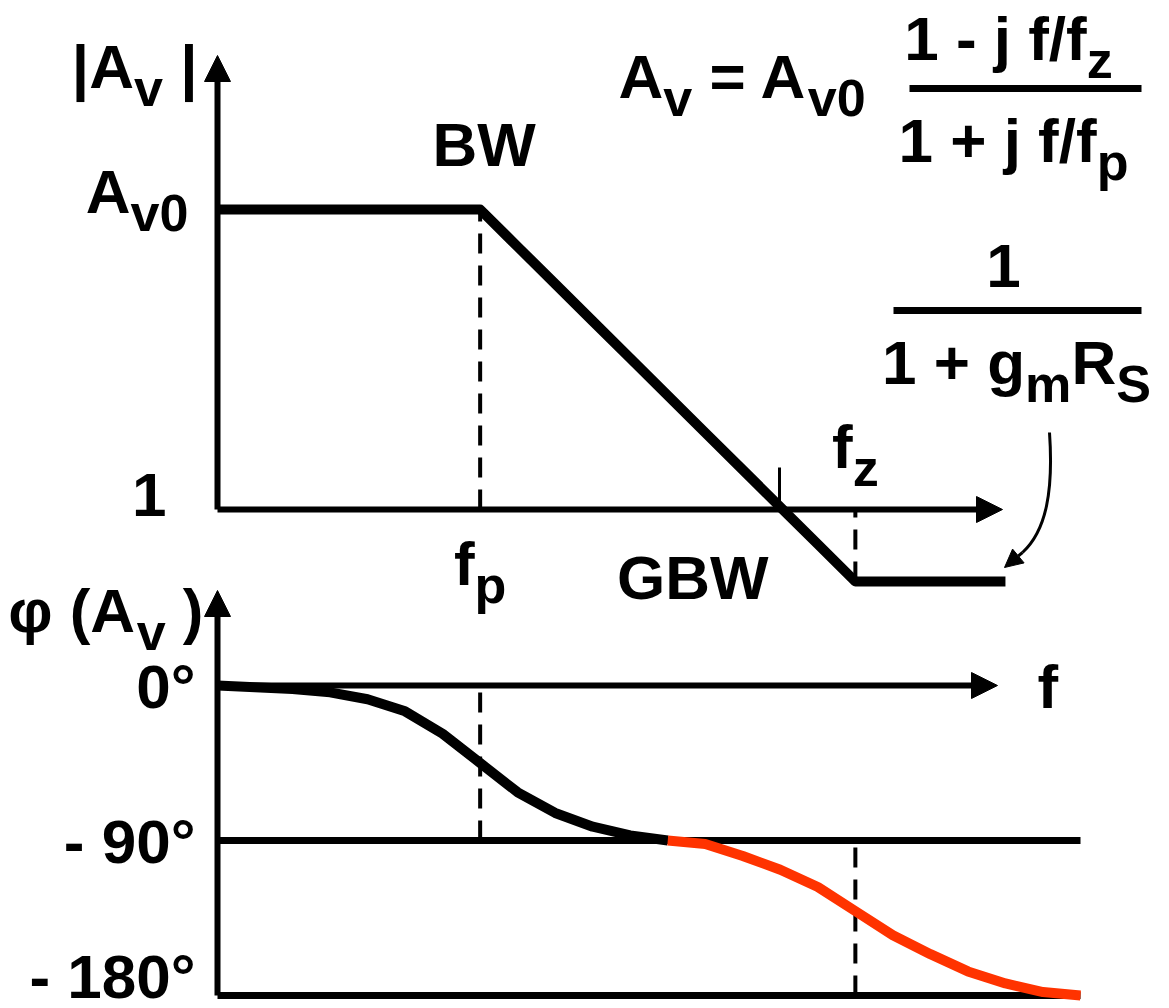  I want to click on y-tick-label: - 180°, so click(112, 975).